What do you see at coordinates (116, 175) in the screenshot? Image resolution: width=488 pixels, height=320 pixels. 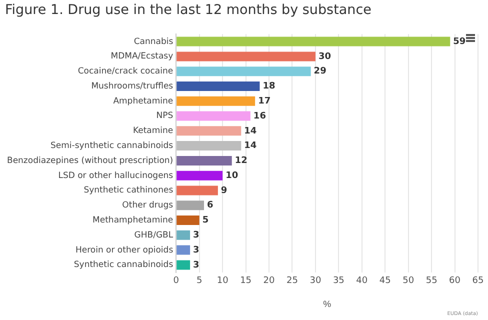 I see `y-tick-label: LSD or other hallucinogens` at bounding box center [116, 175].